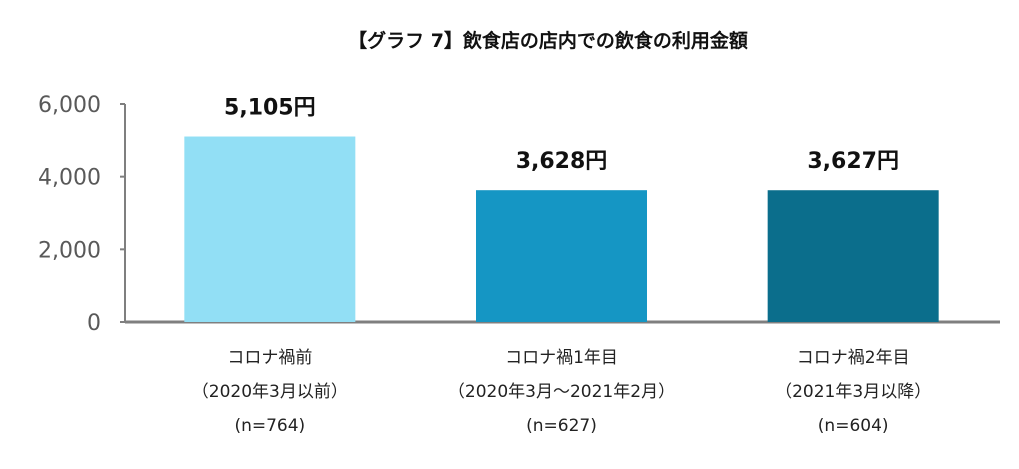  What do you see at coordinates (561, 392) in the screenshot?
I see `x-category-label: （2020年3月～2021年2月）` at bounding box center [561, 392].